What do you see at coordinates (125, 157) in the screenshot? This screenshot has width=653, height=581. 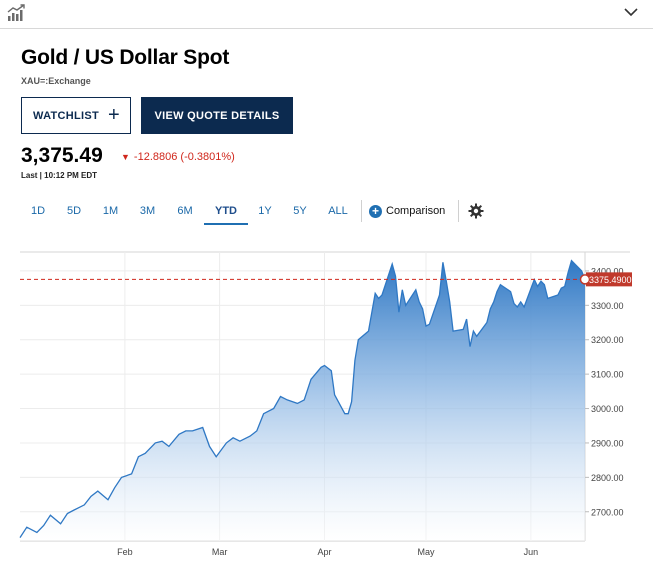 I see `down-arrow-icon: ▼` at bounding box center [125, 157].